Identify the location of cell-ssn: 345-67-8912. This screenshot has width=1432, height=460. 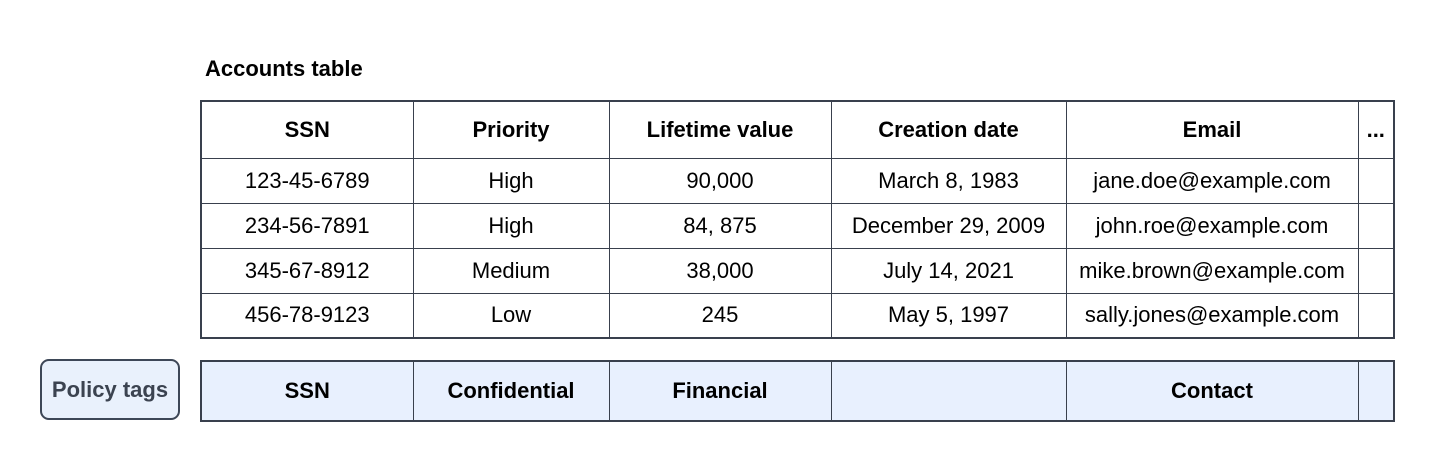
(307, 270).